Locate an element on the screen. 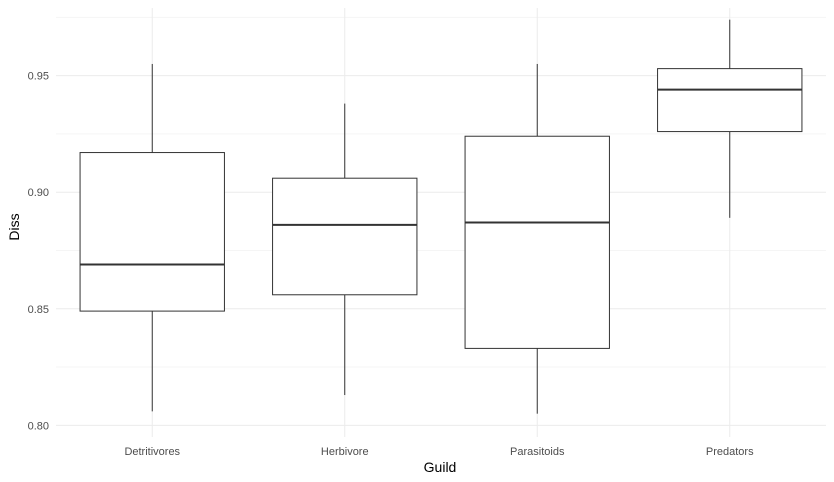 This screenshot has width=834, height=482. y-tick-label: 0.95 is located at coordinates (38, 77).